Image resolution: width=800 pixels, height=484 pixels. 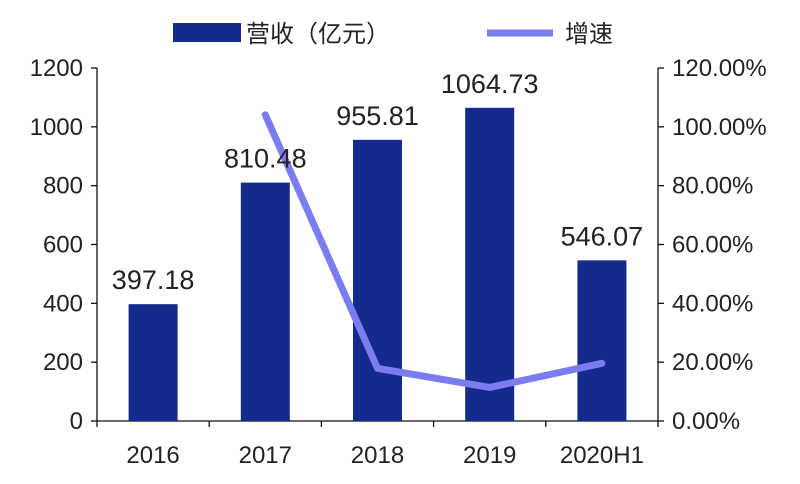 What do you see at coordinates (265, 159) in the screenshot?
I see `bar-data-label: 810.48` at bounding box center [265, 159].